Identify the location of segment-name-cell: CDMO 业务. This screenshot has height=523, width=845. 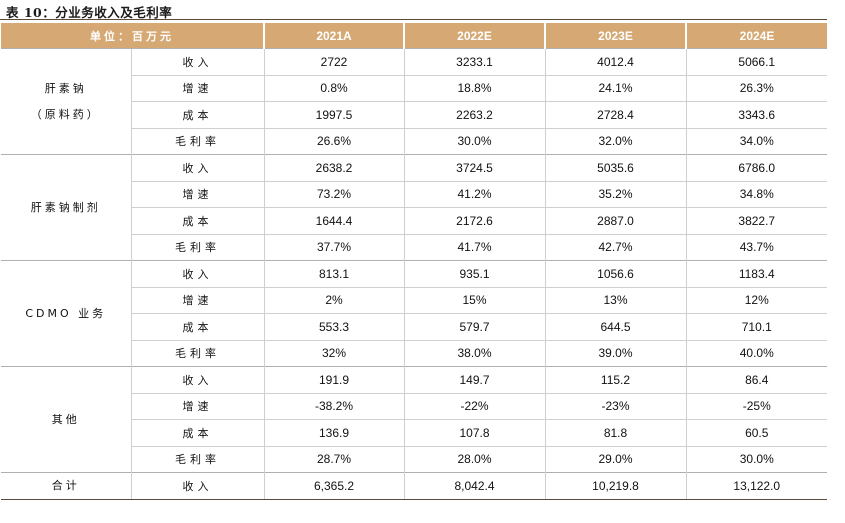
(66, 313).